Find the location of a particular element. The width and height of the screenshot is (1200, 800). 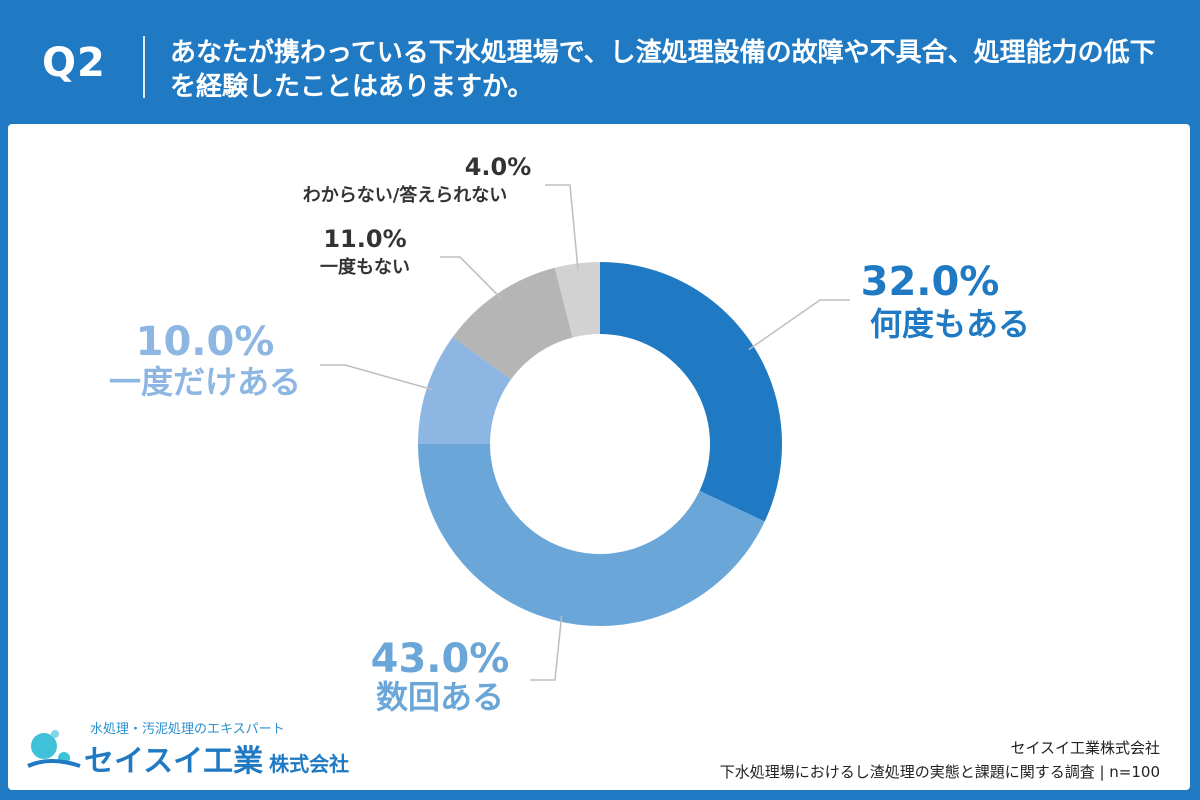

slice-category-label-3: 一度もない is located at coordinates (365, 267).